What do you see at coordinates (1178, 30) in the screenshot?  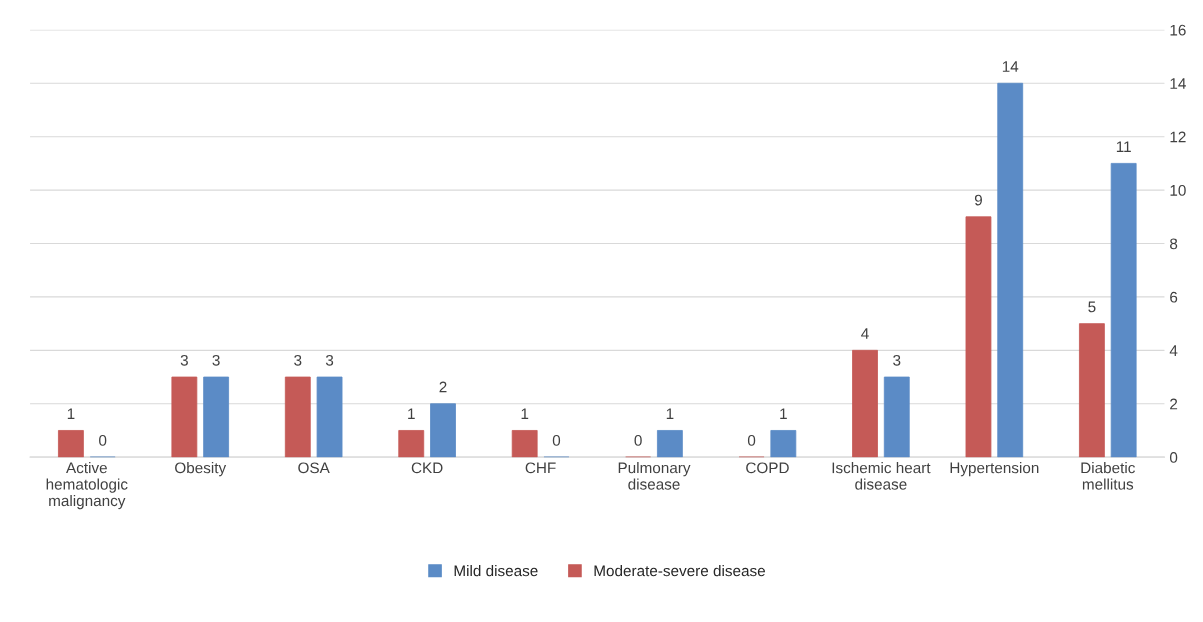 I see `y-tick-label: 16` at bounding box center [1178, 30].